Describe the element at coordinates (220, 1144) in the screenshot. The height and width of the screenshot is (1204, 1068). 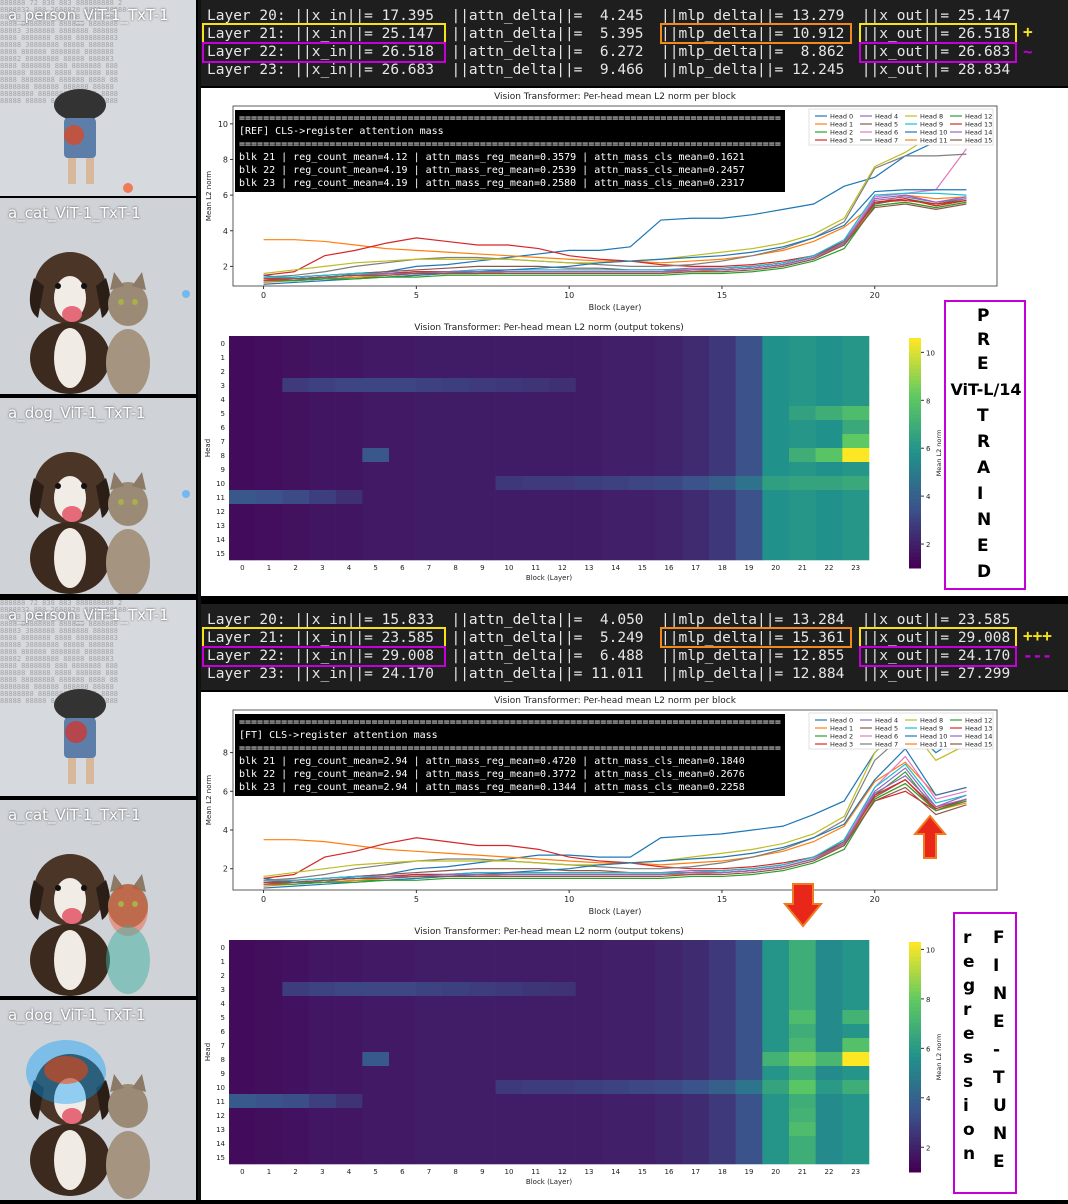
I see `y-tick-label: 14` at that location.